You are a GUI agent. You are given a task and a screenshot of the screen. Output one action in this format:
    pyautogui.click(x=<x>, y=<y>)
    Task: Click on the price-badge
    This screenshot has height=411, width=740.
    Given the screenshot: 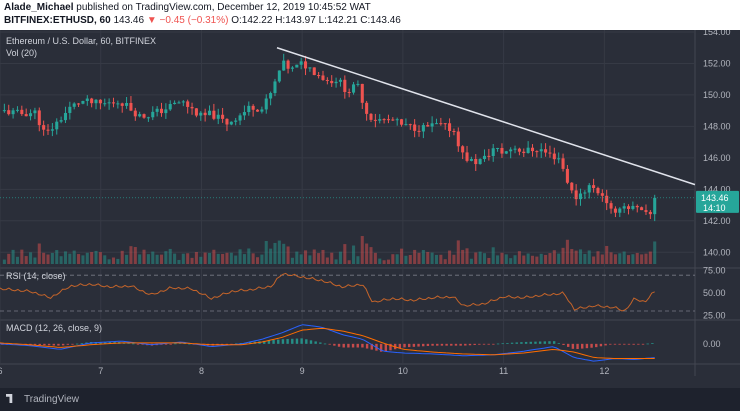 What is the action you would take?
    pyautogui.click(x=717, y=201)
    